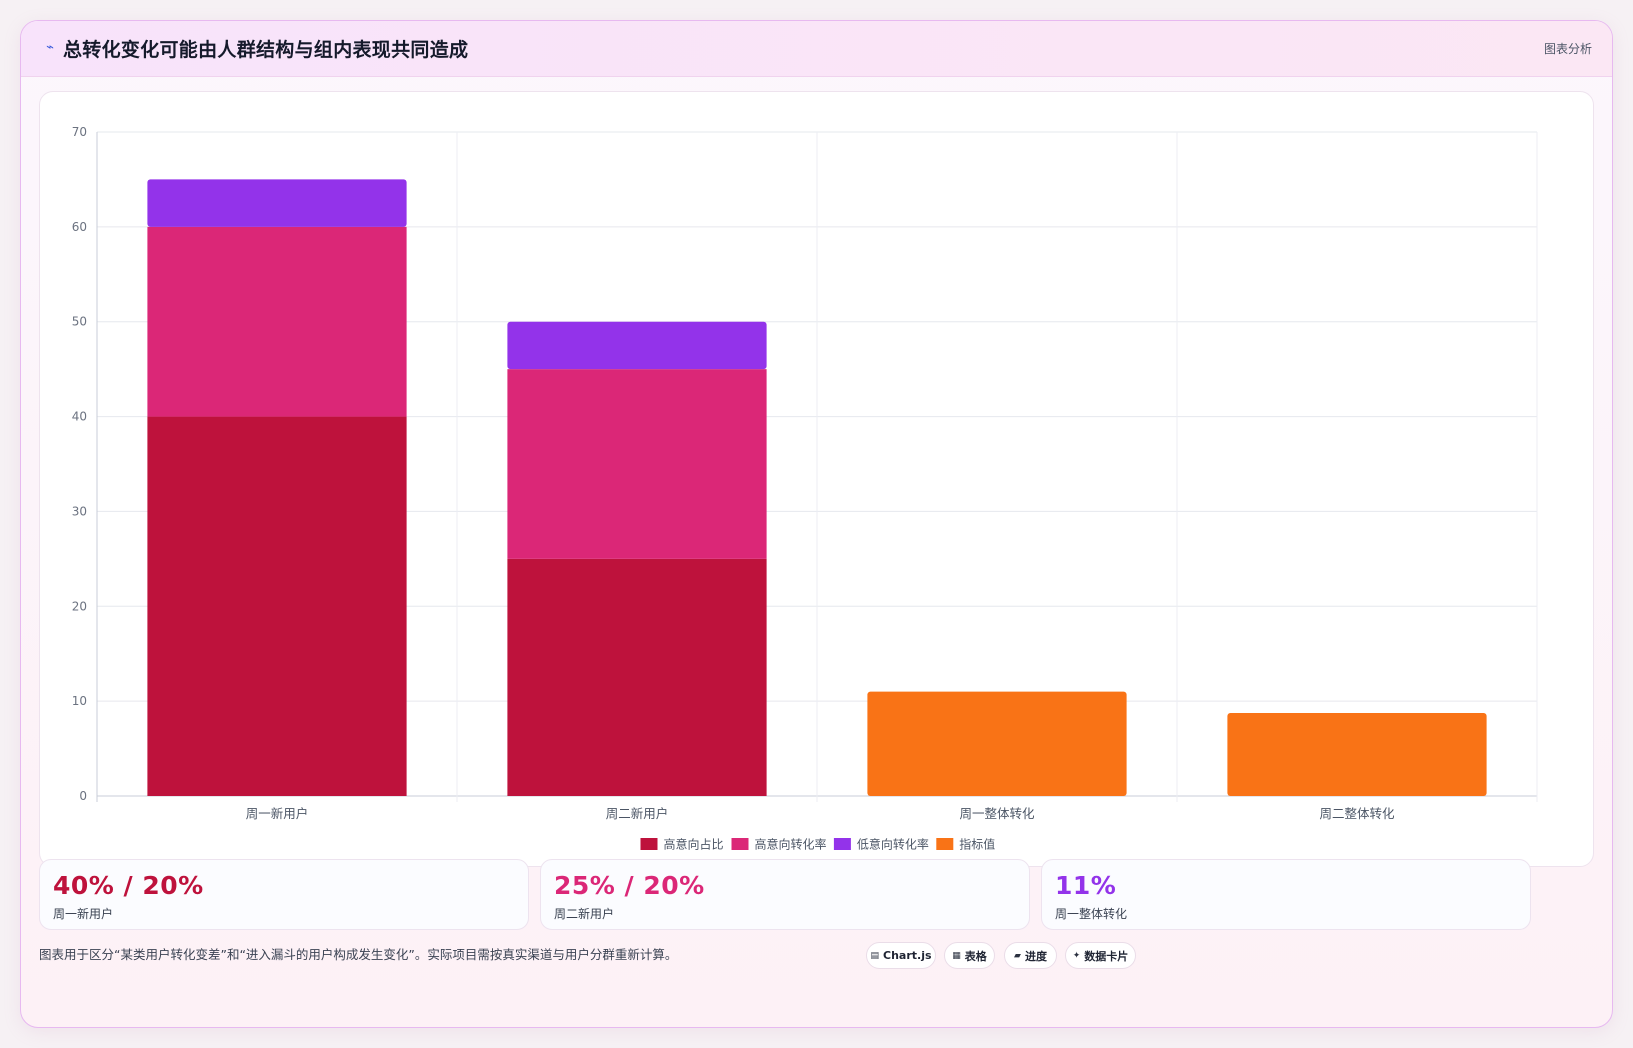  Describe the element at coordinates (79, 322) in the screenshot. I see `y-tick-label: 50` at that location.